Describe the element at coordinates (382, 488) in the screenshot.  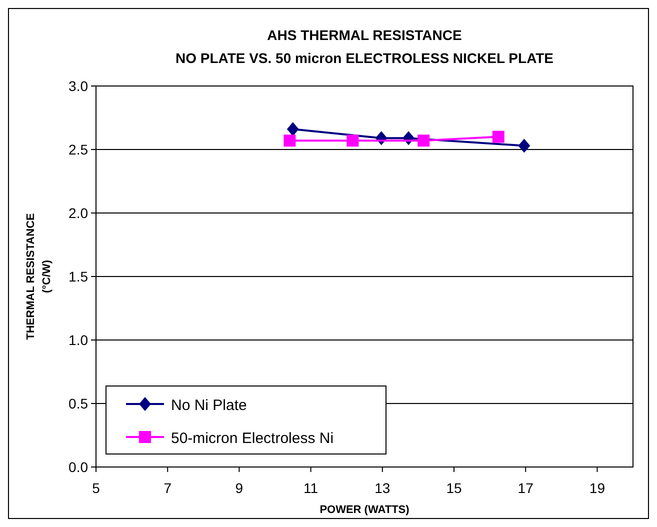
I see `x-tick-label: 13` at that location.